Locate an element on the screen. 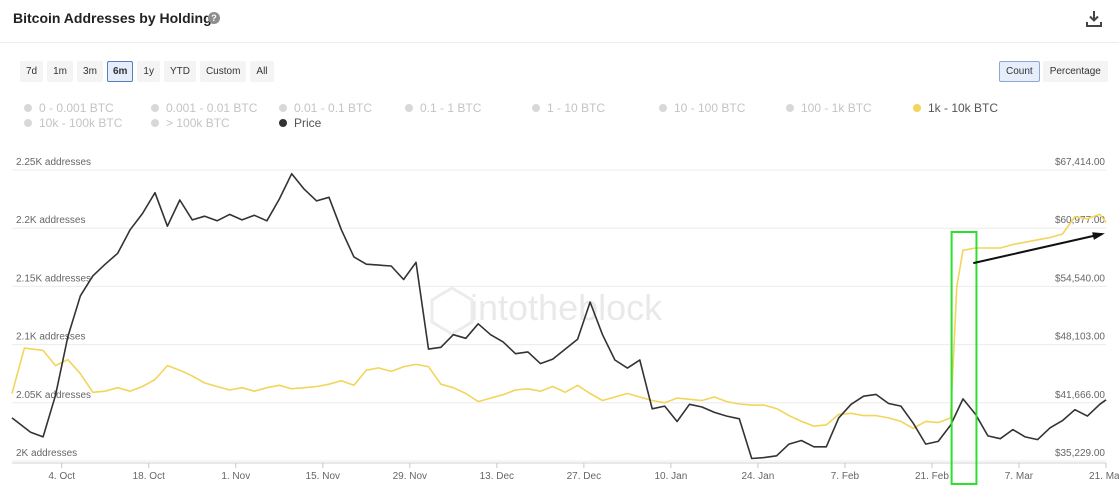 This screenshot has height=494, width=1119. y-tick-label-right: $35,229.00 is located at coordinates (1080, 453).